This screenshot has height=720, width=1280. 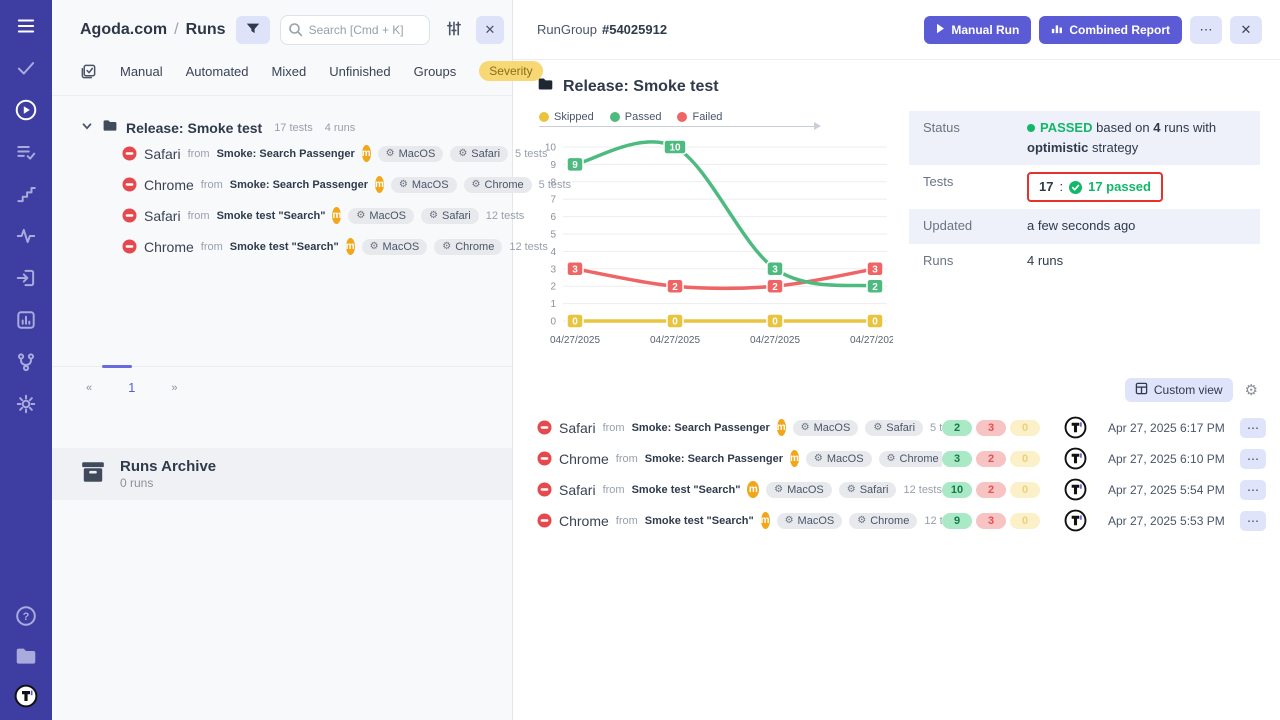 I want to click on more-actions-button: ⋯, so click(x=1206, y=29).